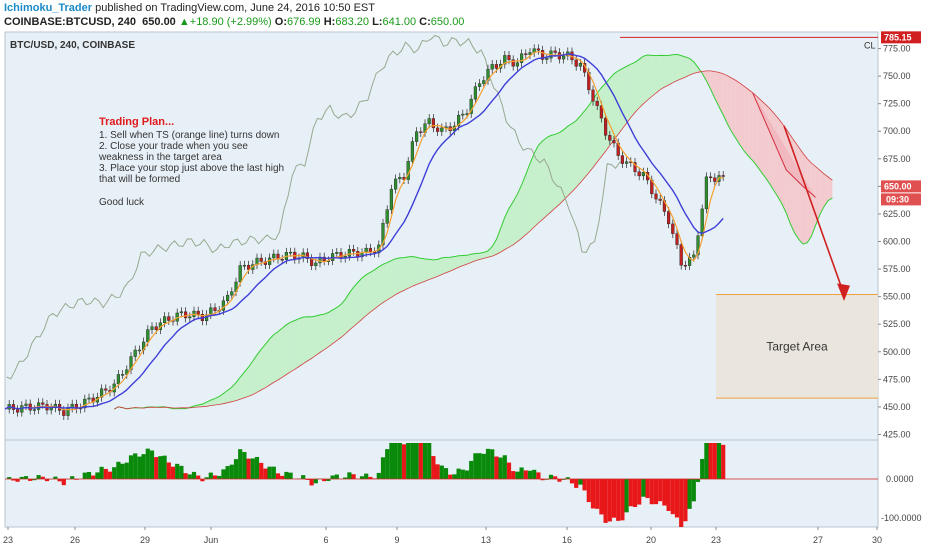 This screenshot has height=550, width=932. Describe the element at coordinates (897, 159) in the screenshot. I see `y-tick-label: 675.00` at that location.